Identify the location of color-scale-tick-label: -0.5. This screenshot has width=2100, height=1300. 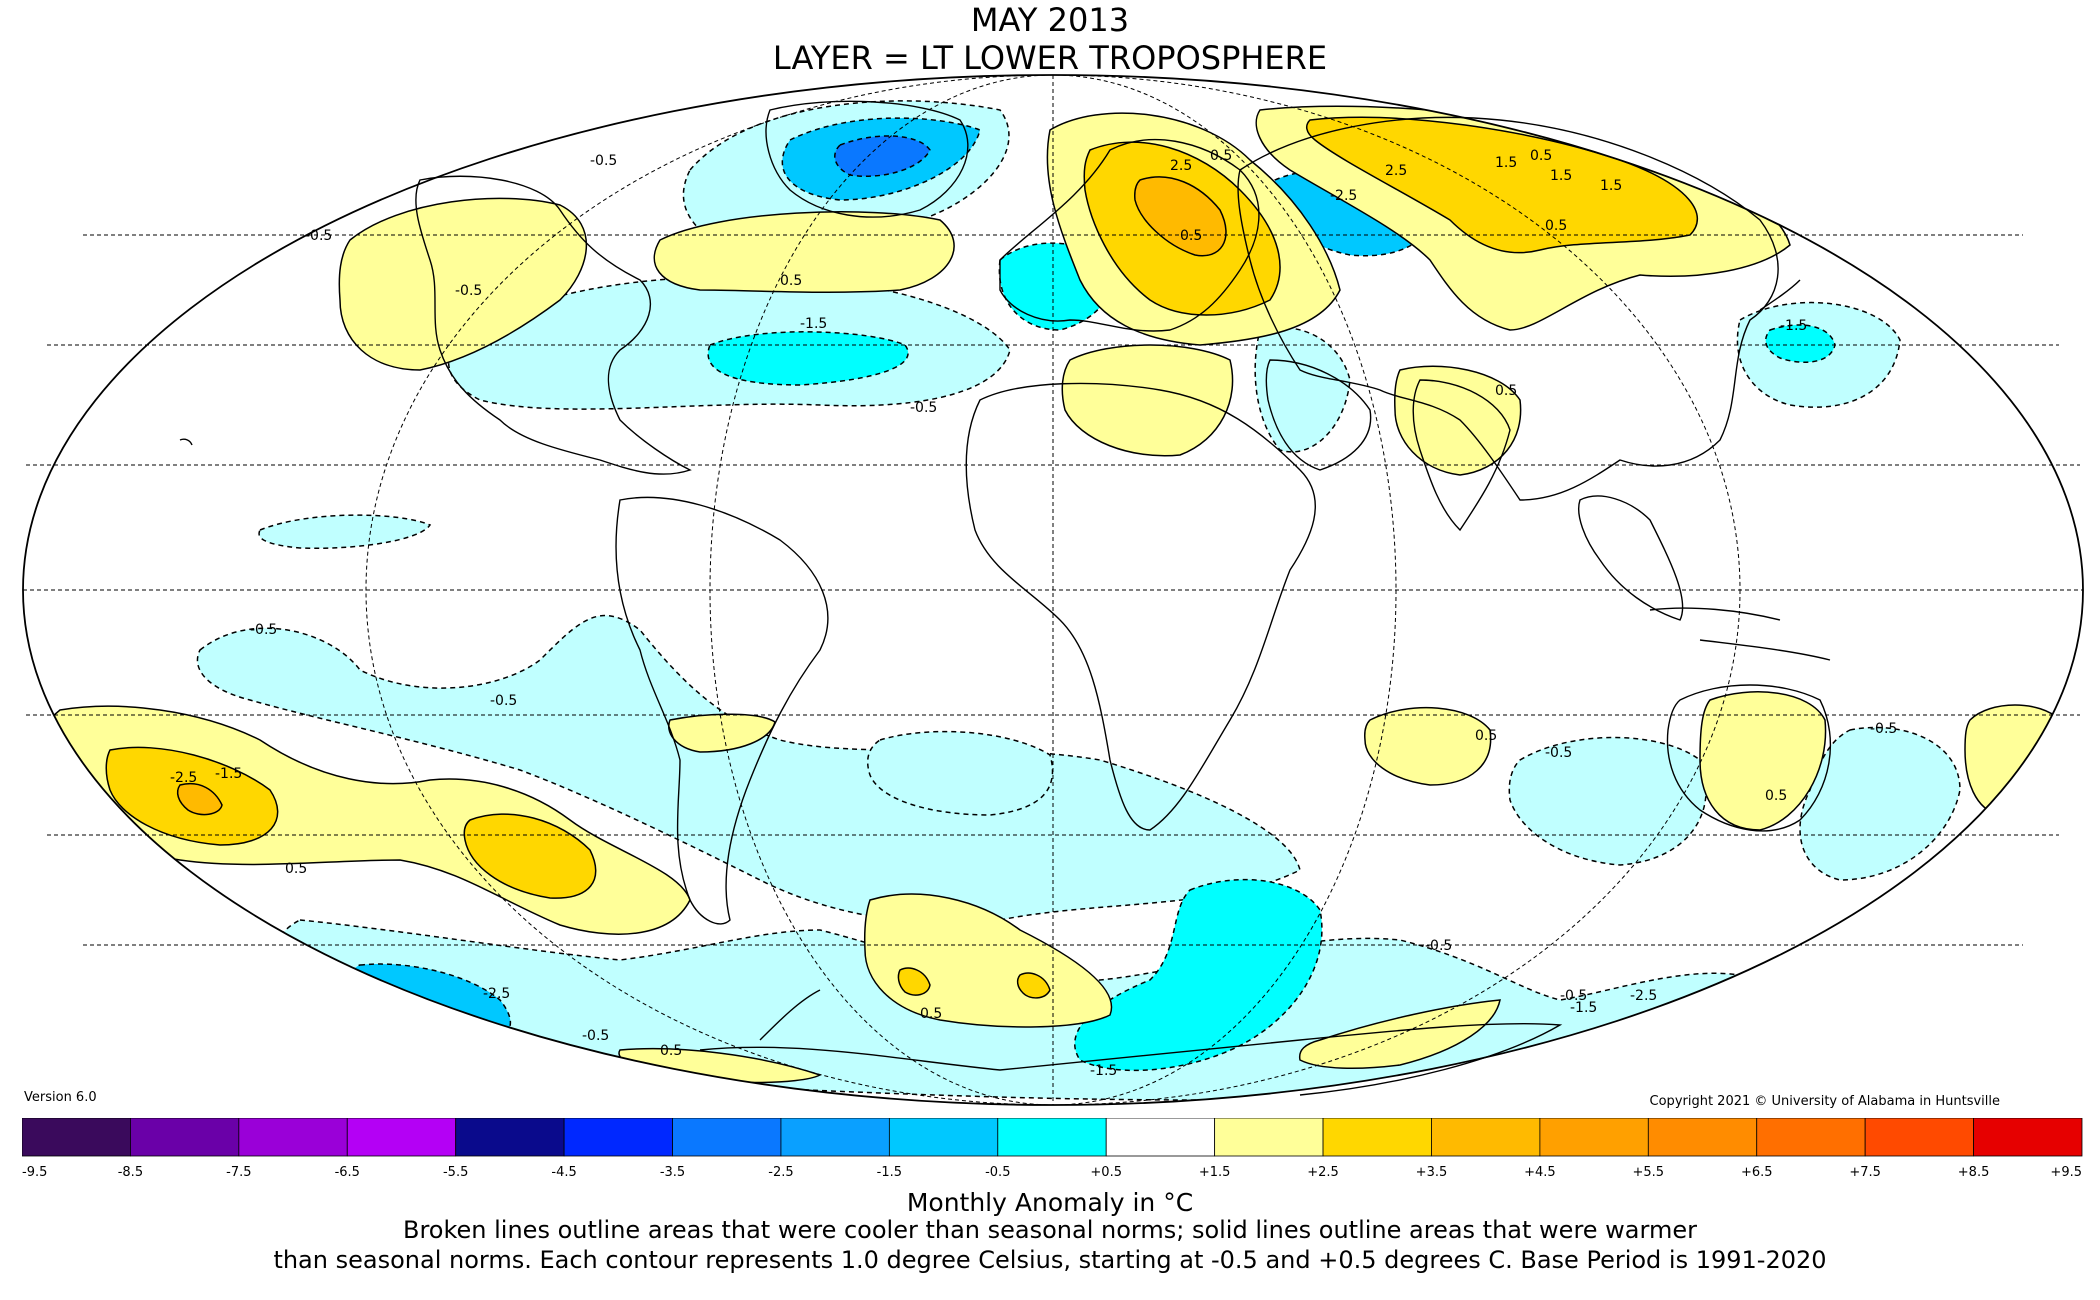
(997, 1172).